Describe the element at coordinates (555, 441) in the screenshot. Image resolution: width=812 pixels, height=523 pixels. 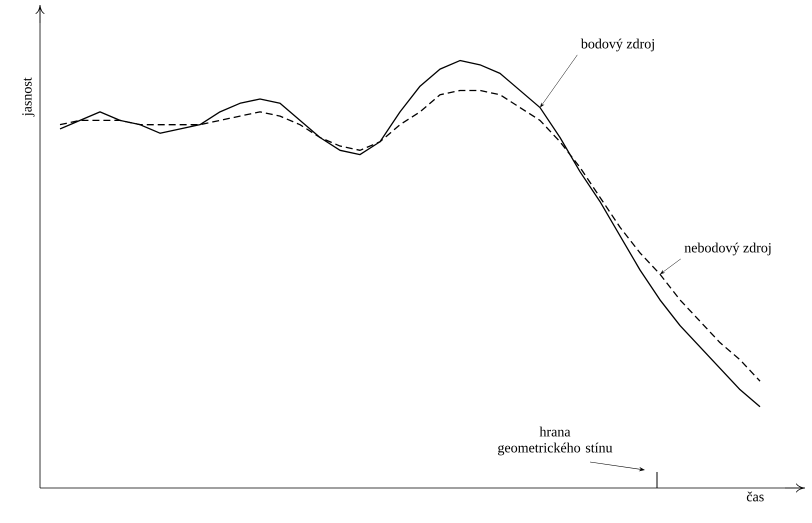
I see `annotation: hrana geometrického stínu` at that location.